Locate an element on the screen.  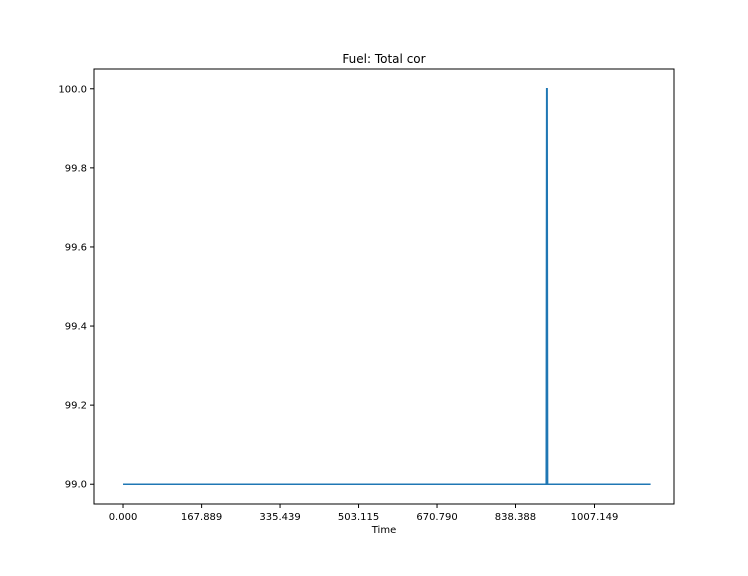
x-tick-label: 838.388 is located at coordinates (515, 517).